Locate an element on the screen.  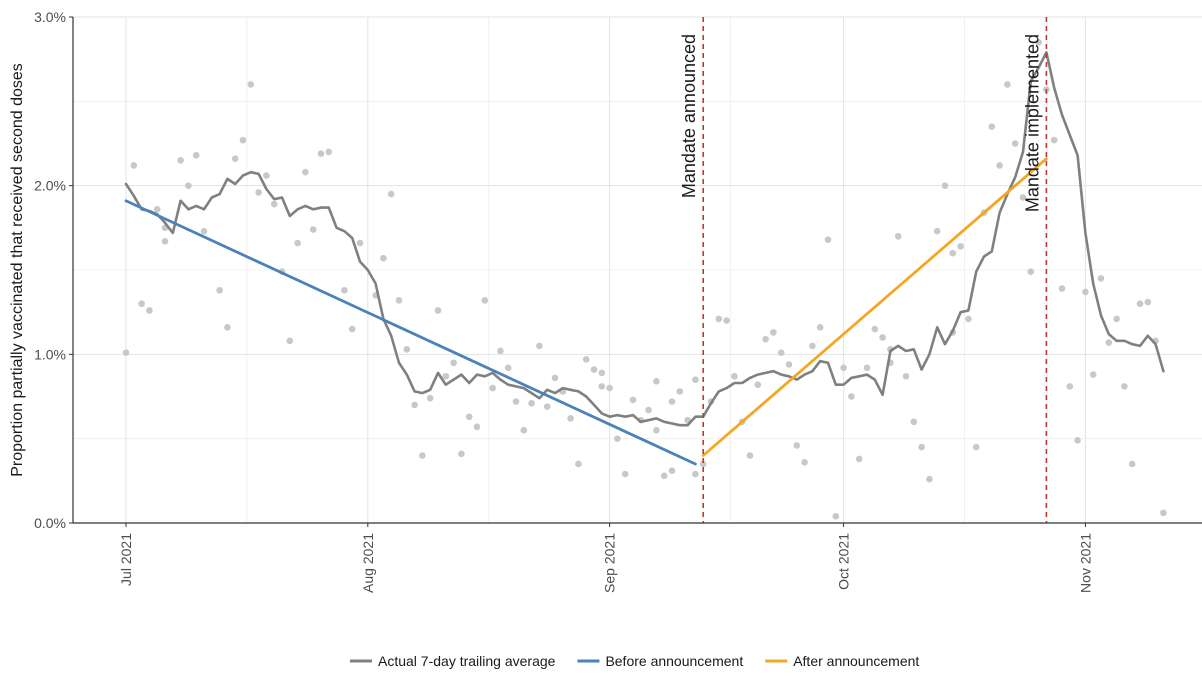
annotation-label: Mandate implemented is located at coordinates (1032, 123).